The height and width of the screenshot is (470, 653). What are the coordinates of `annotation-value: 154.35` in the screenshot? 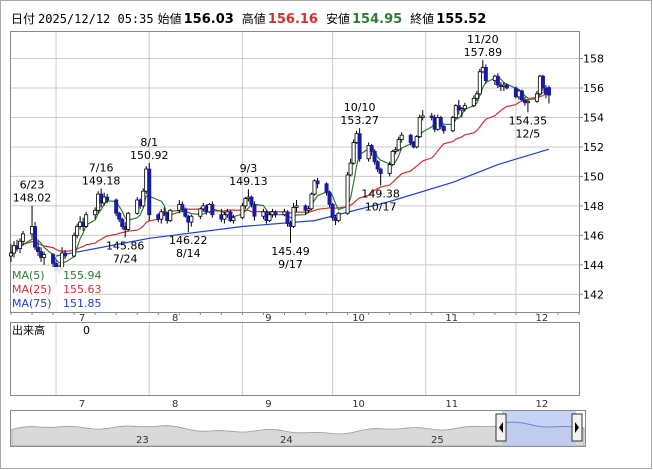 It's located at (528, 120).